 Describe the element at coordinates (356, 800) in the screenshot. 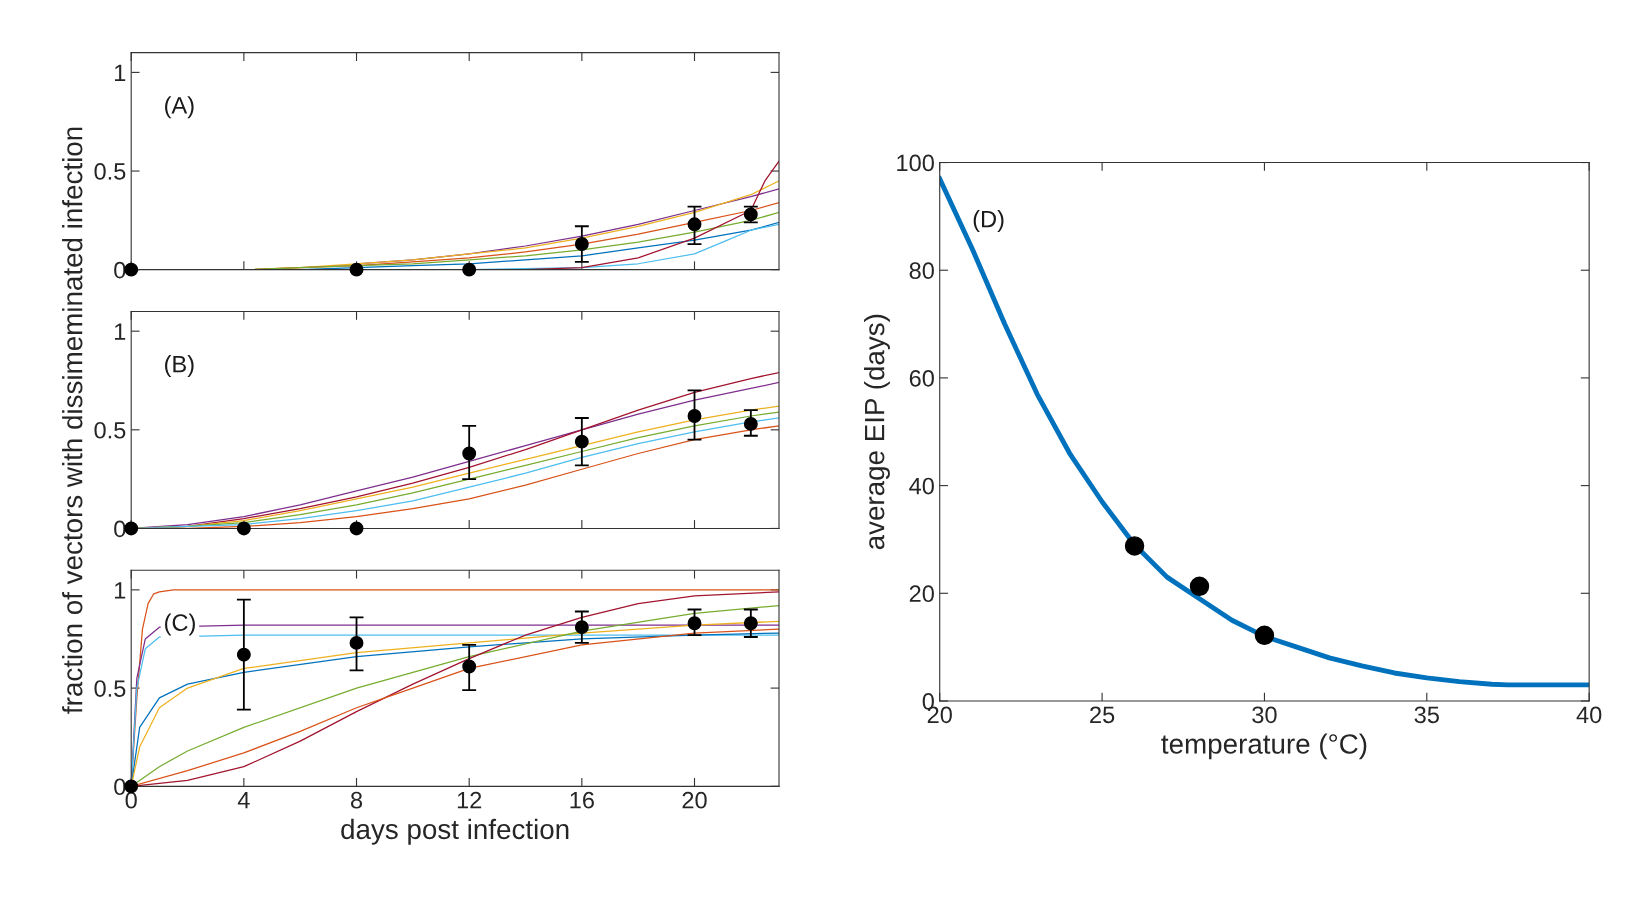

I see `x-tick-label: 8` at that location.